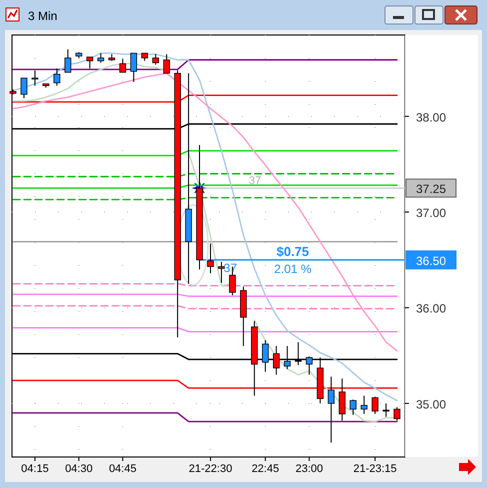 This screenshot has height=488, width=487. What do you see at coordinates (293, 251) in the screenshot?
I see `annotation: $0.75` at bounding box center [293, 251].